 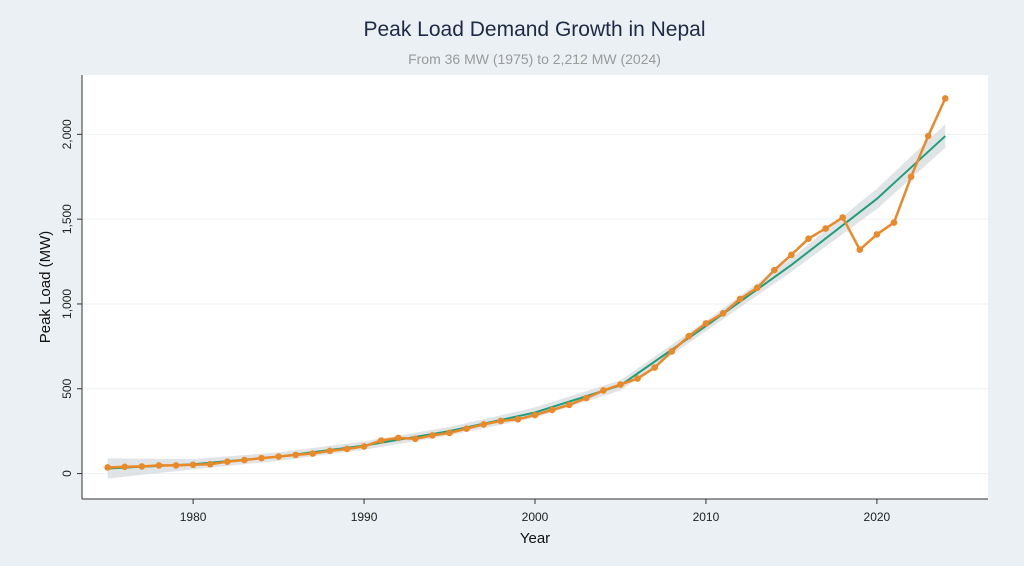 I want to click on y-tick-label: 1,000, so click(x=67, y=304).